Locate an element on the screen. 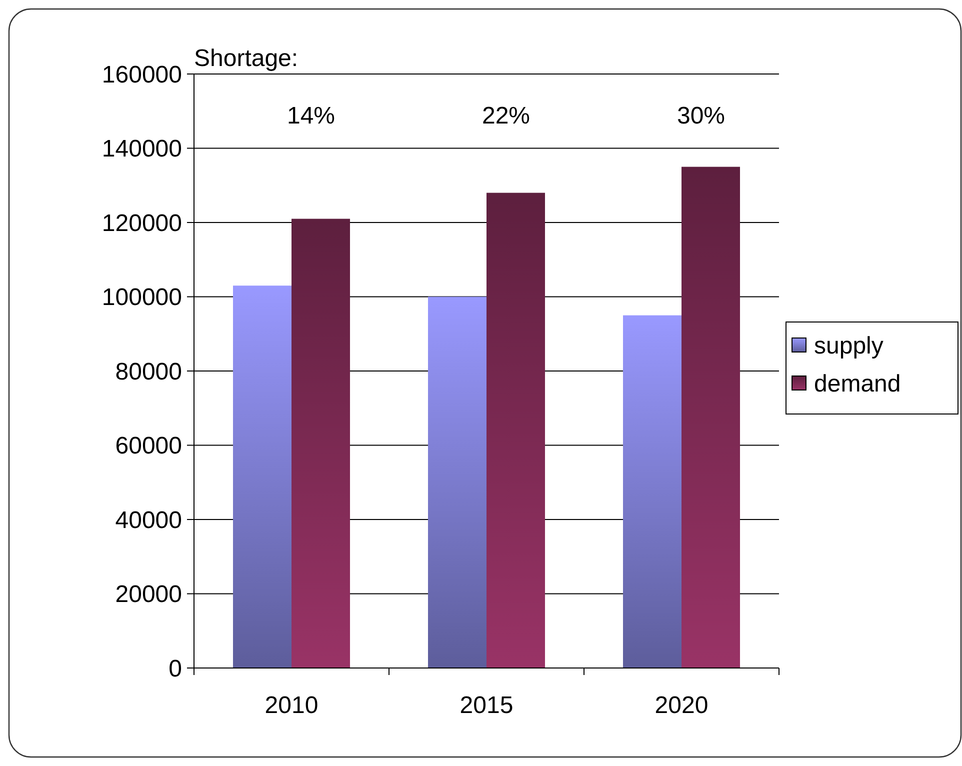 The image size is (962, 766). text: Shortage: is located at coordinates (246, 58).